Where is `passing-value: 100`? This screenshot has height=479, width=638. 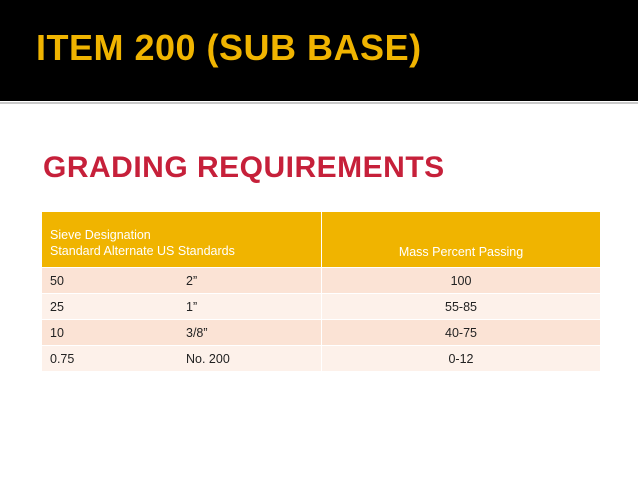
passing-value: 100 is located at coordinates (460, 280).